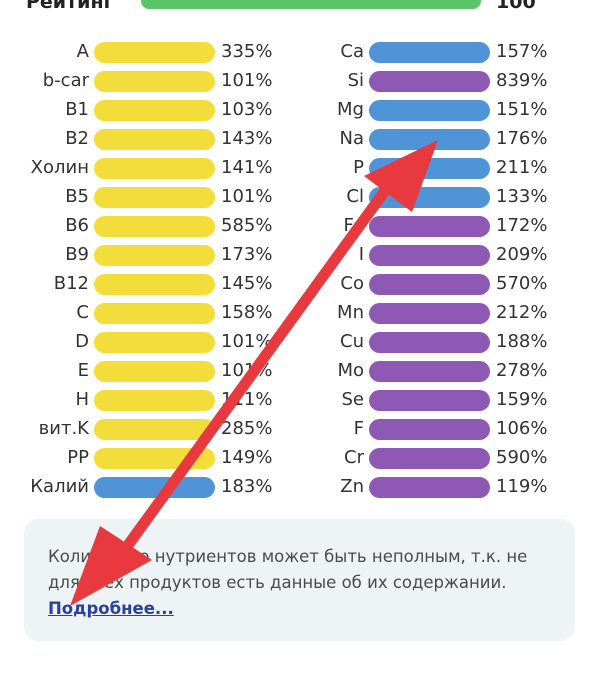  I want to click on nutrient-row: E 101%, so click(145, 371).